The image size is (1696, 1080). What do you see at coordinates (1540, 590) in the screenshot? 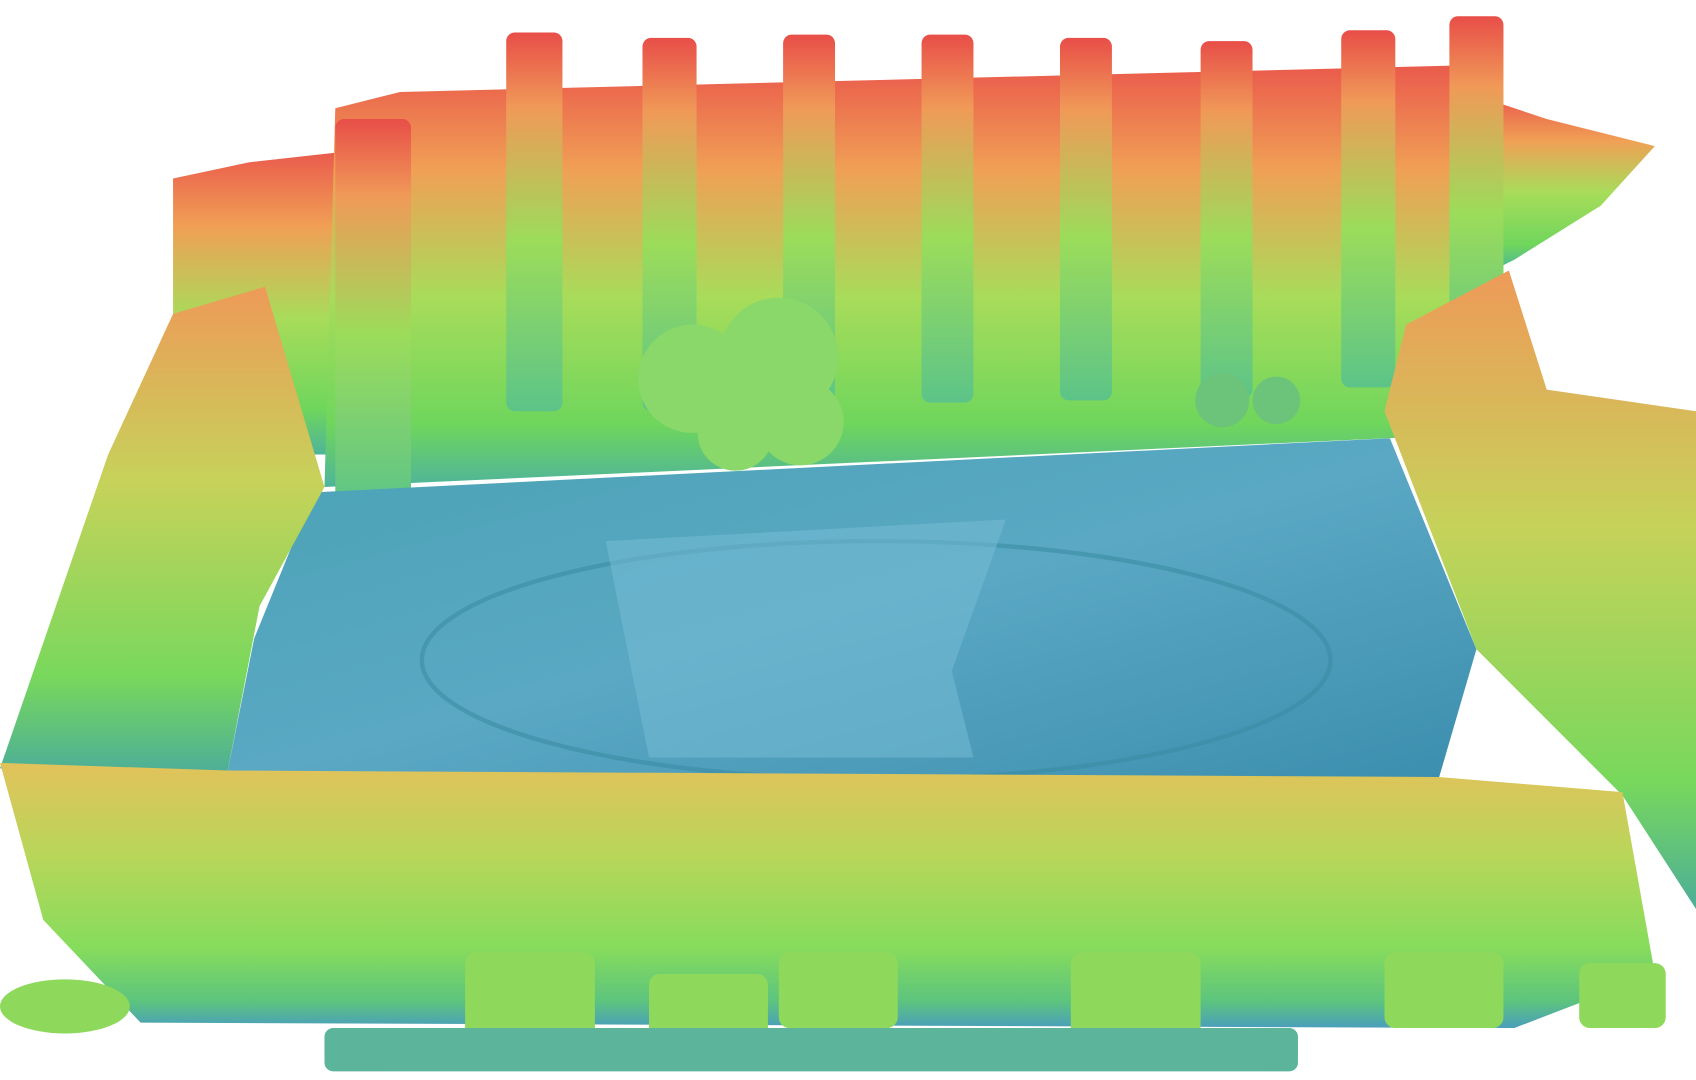
I see `right-wall` at bounding box center [1540, 590].